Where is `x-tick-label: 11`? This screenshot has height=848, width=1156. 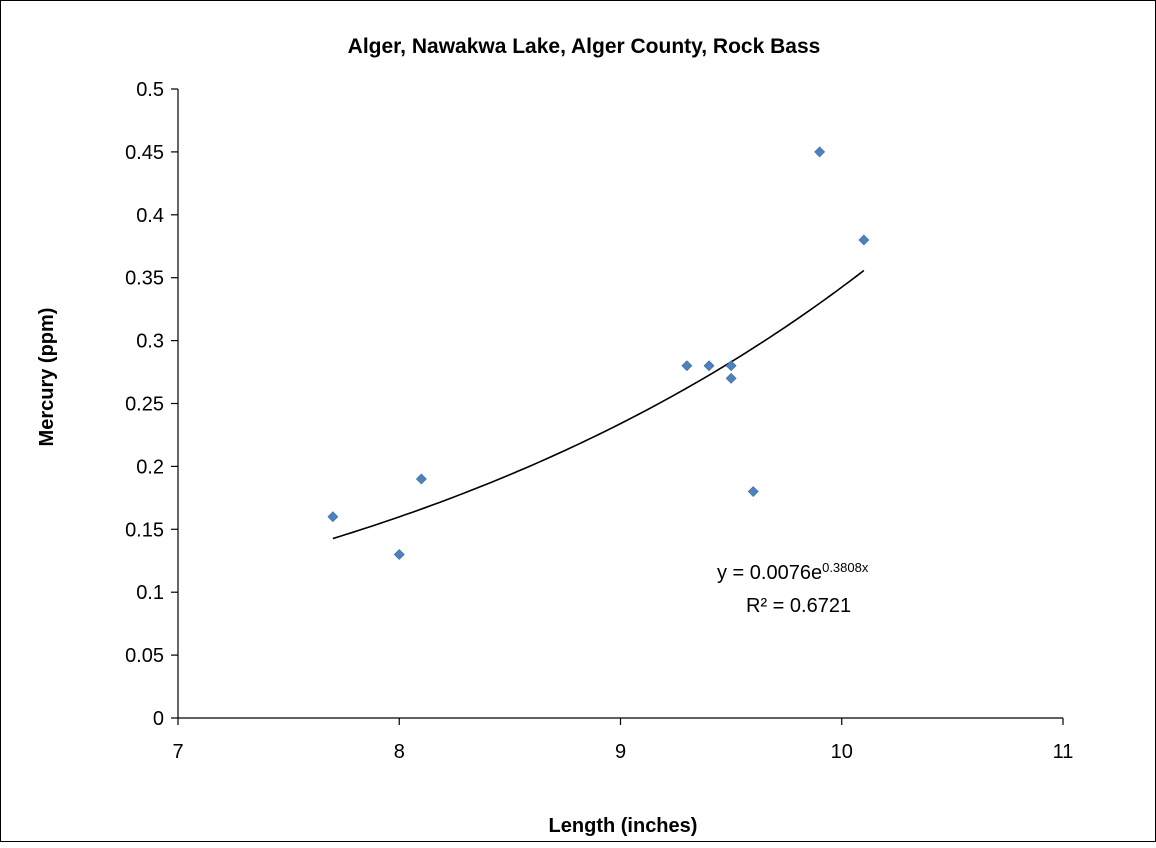 x-tick-label: 11 is located at coordinates (1063, 752).